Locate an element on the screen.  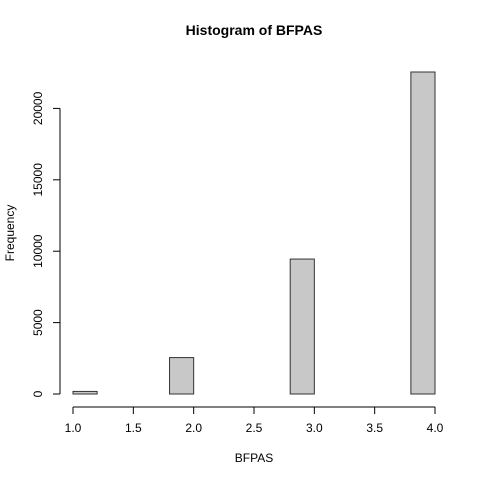
x-tick-label: 3.5 is located at coordinates (374, 428).